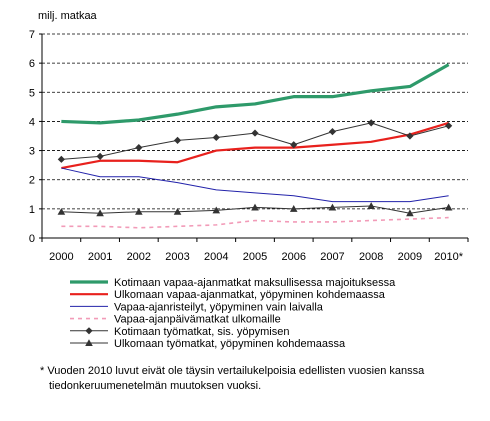  Describe the element at coordinates (32, 152) in the screenshot. I see `y-tick-label: 3` at that location.